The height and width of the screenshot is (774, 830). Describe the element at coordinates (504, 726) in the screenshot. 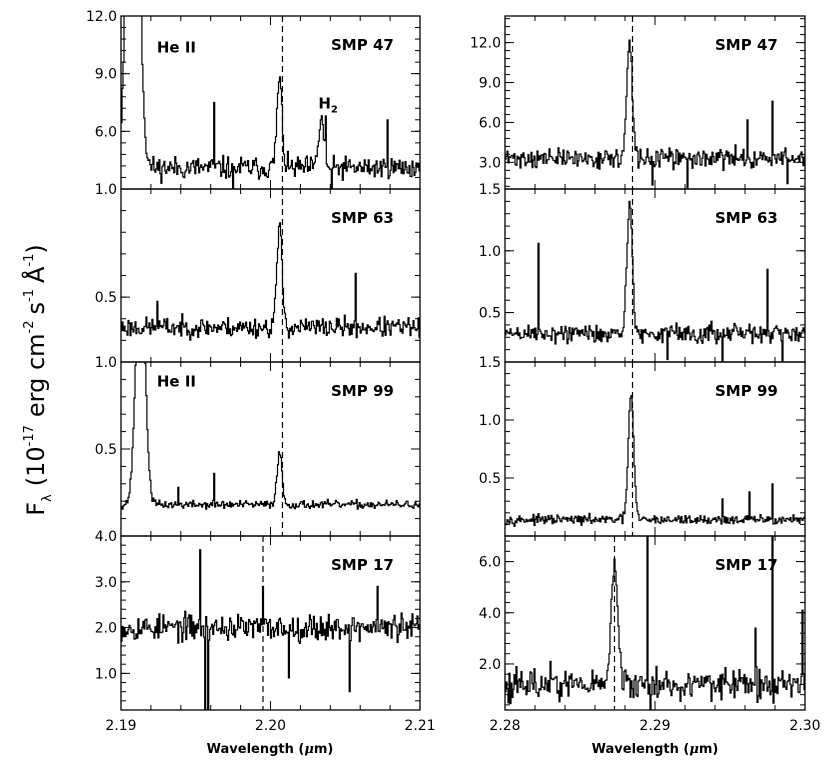

I see `x-tick-label: 2.28` at that location.